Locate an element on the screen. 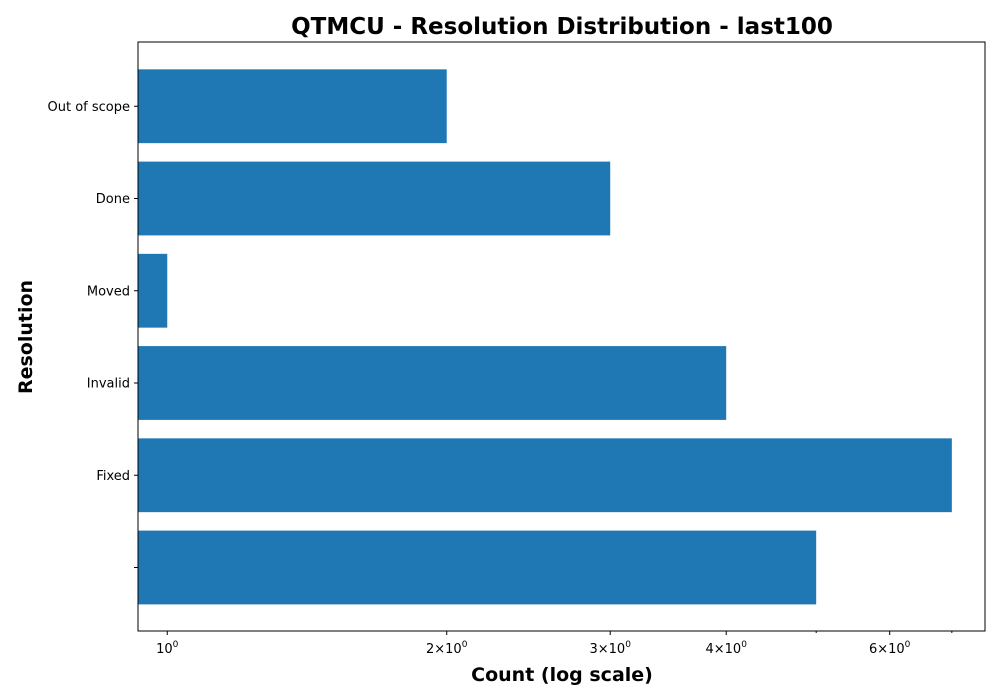 The width and height of the screenshot is (1000, 700). bar-invalid is located at coordinates (432, 383).